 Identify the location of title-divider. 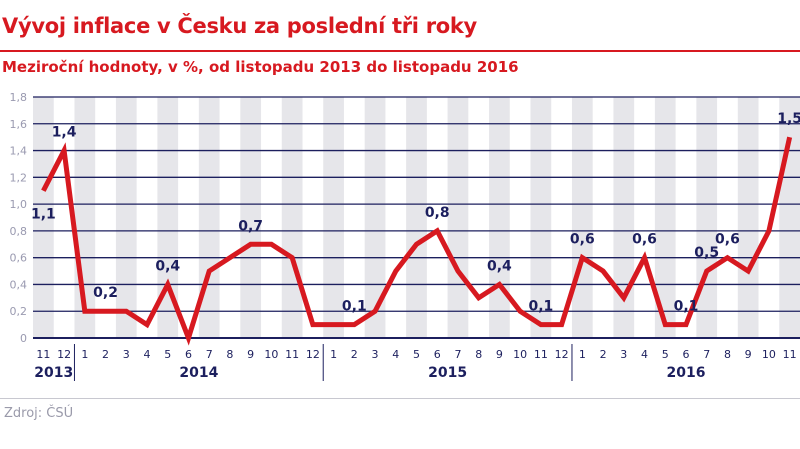
(400, 51).